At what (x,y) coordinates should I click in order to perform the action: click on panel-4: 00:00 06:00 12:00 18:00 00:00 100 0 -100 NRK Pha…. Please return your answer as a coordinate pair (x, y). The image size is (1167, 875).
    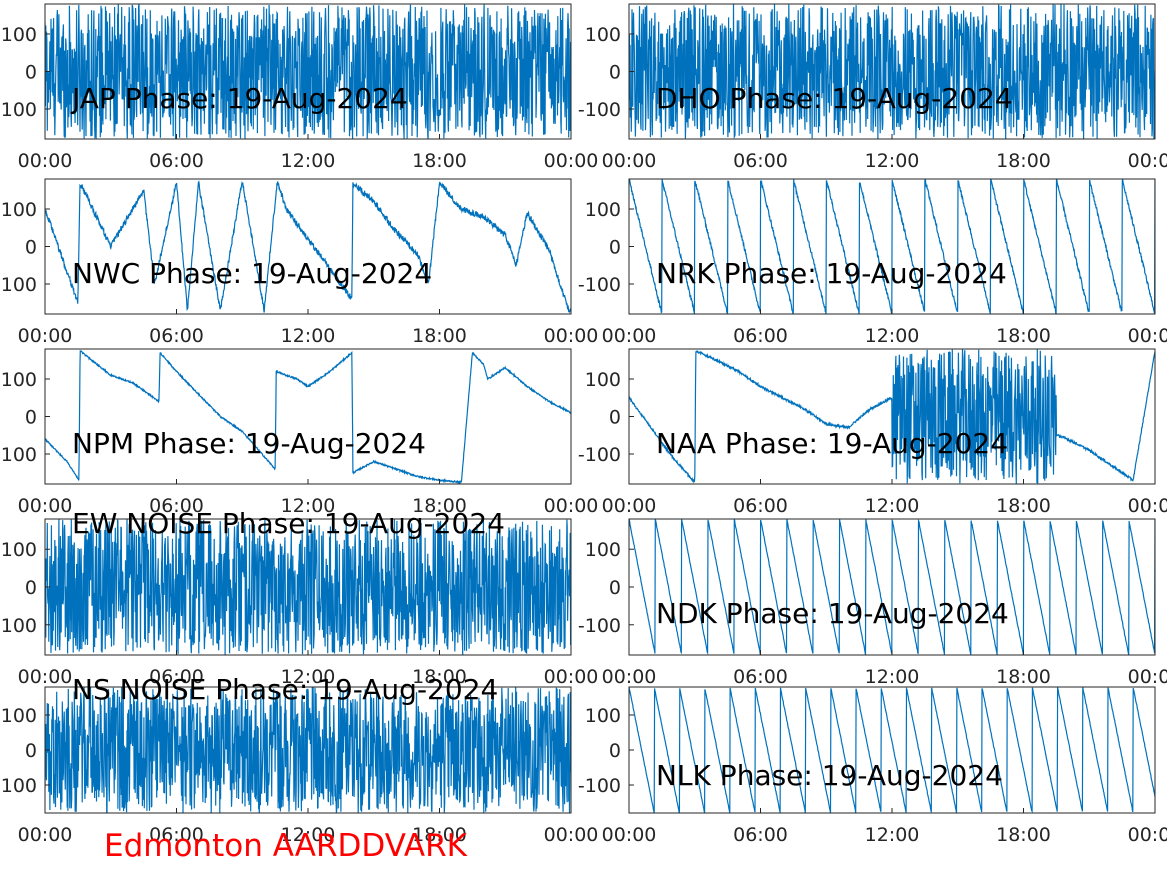
    Looking at the image, I should click on (872, 262).